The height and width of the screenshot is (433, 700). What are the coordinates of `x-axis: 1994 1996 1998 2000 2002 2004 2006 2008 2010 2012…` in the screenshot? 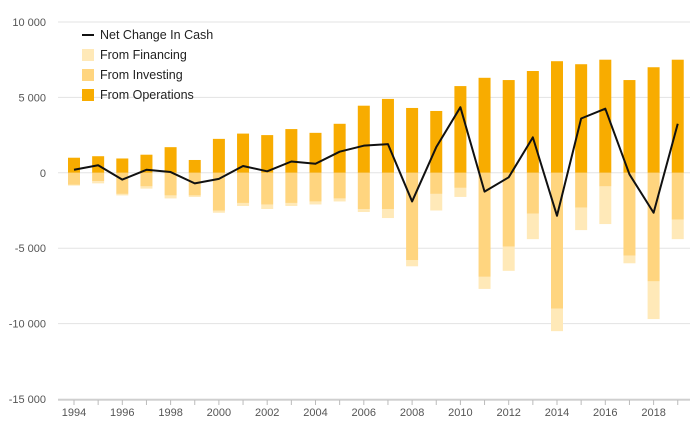 It's located at (374, 409).